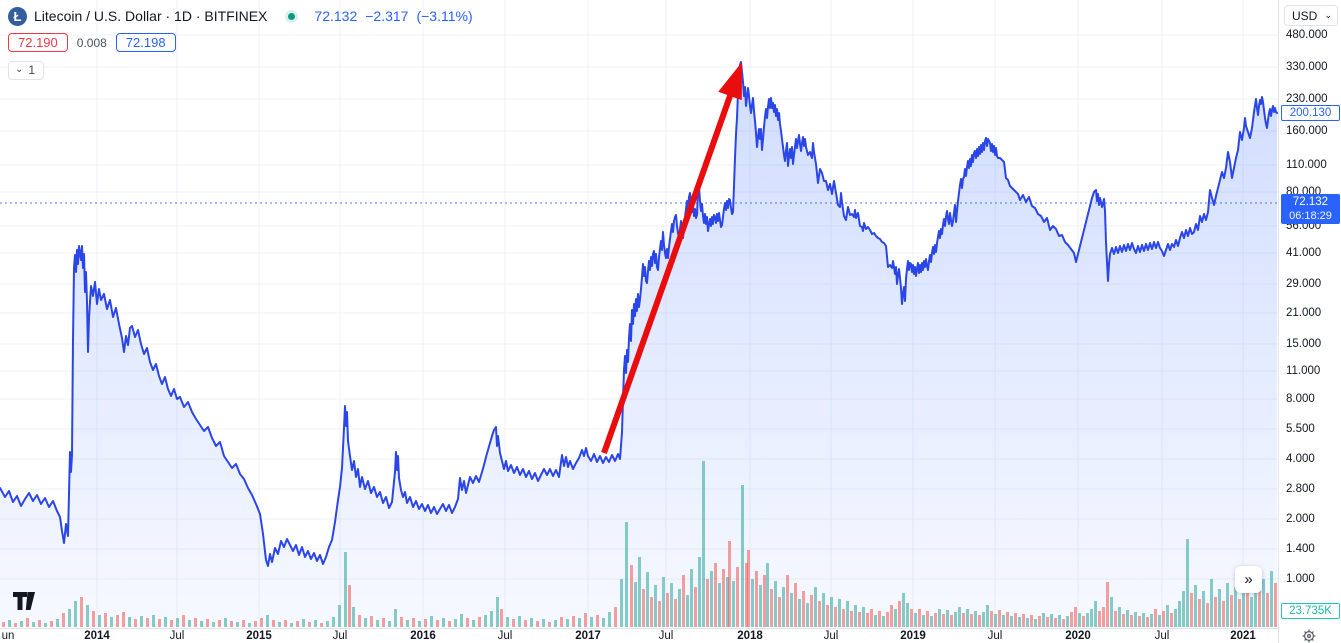  Describe the element at coordinates (1300, 549) in the screenshot. I see `price-tick-label: 1.400` at that location.